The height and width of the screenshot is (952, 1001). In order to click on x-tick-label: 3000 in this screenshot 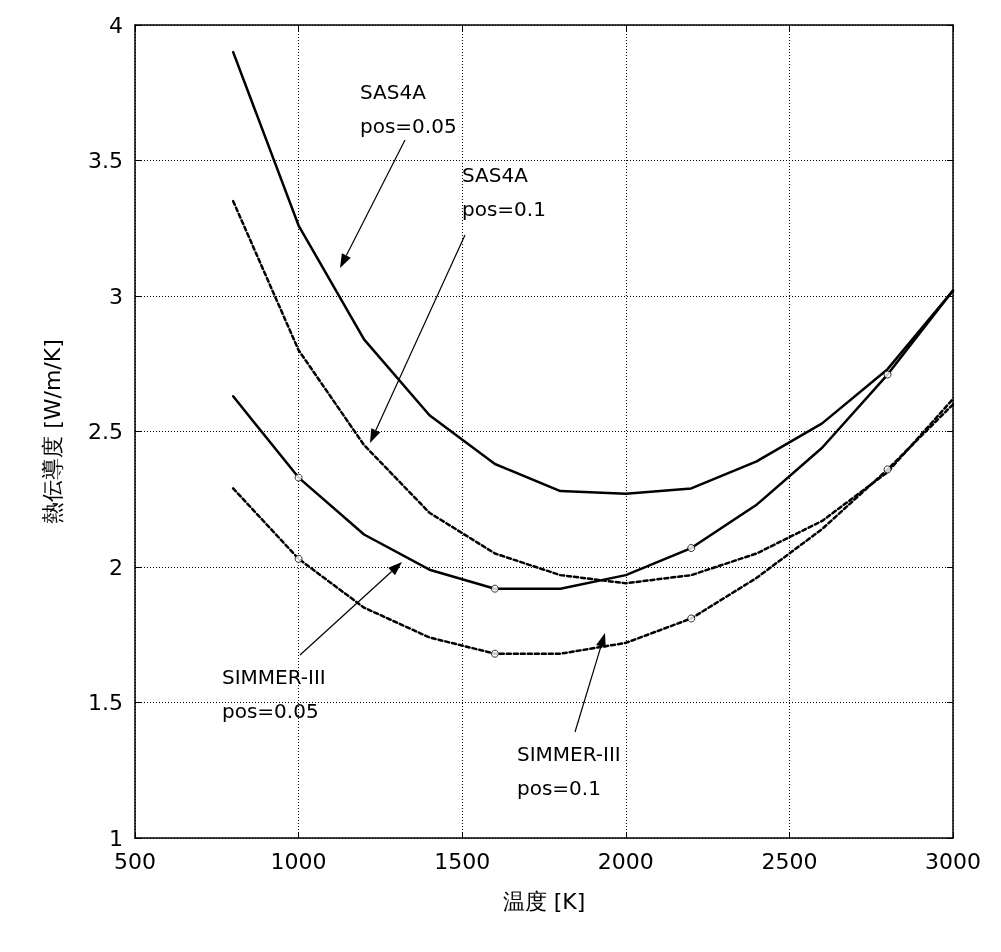, I will do `click(953, 861)`.